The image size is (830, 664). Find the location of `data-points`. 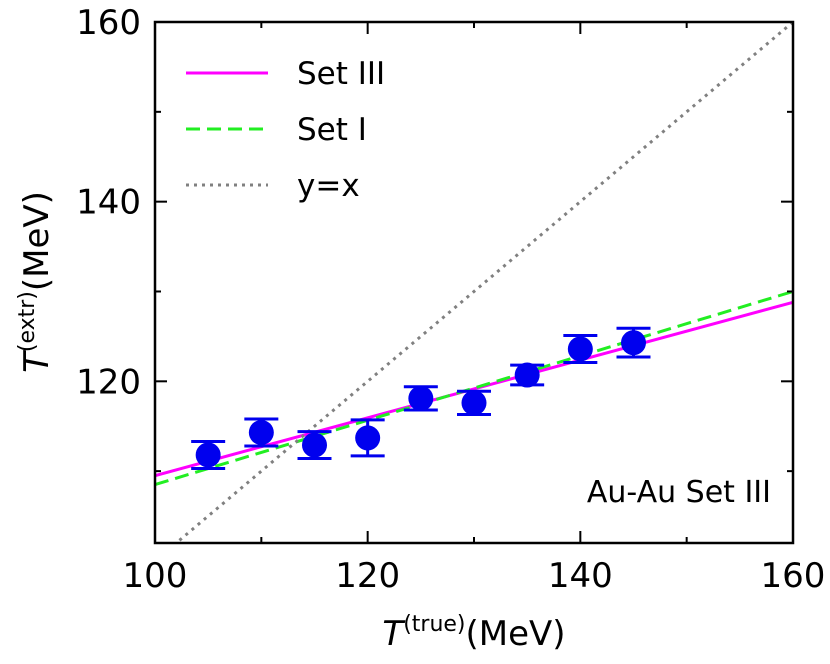

data-points is located at coordinates (421, 398).